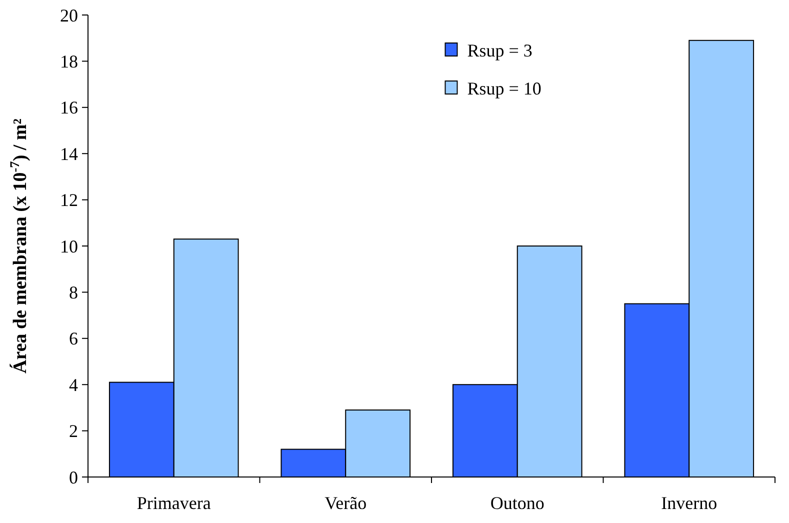 This screenshot has width=789, height=523. I want to click on x-tick-label: Verão, so click(345, 503).